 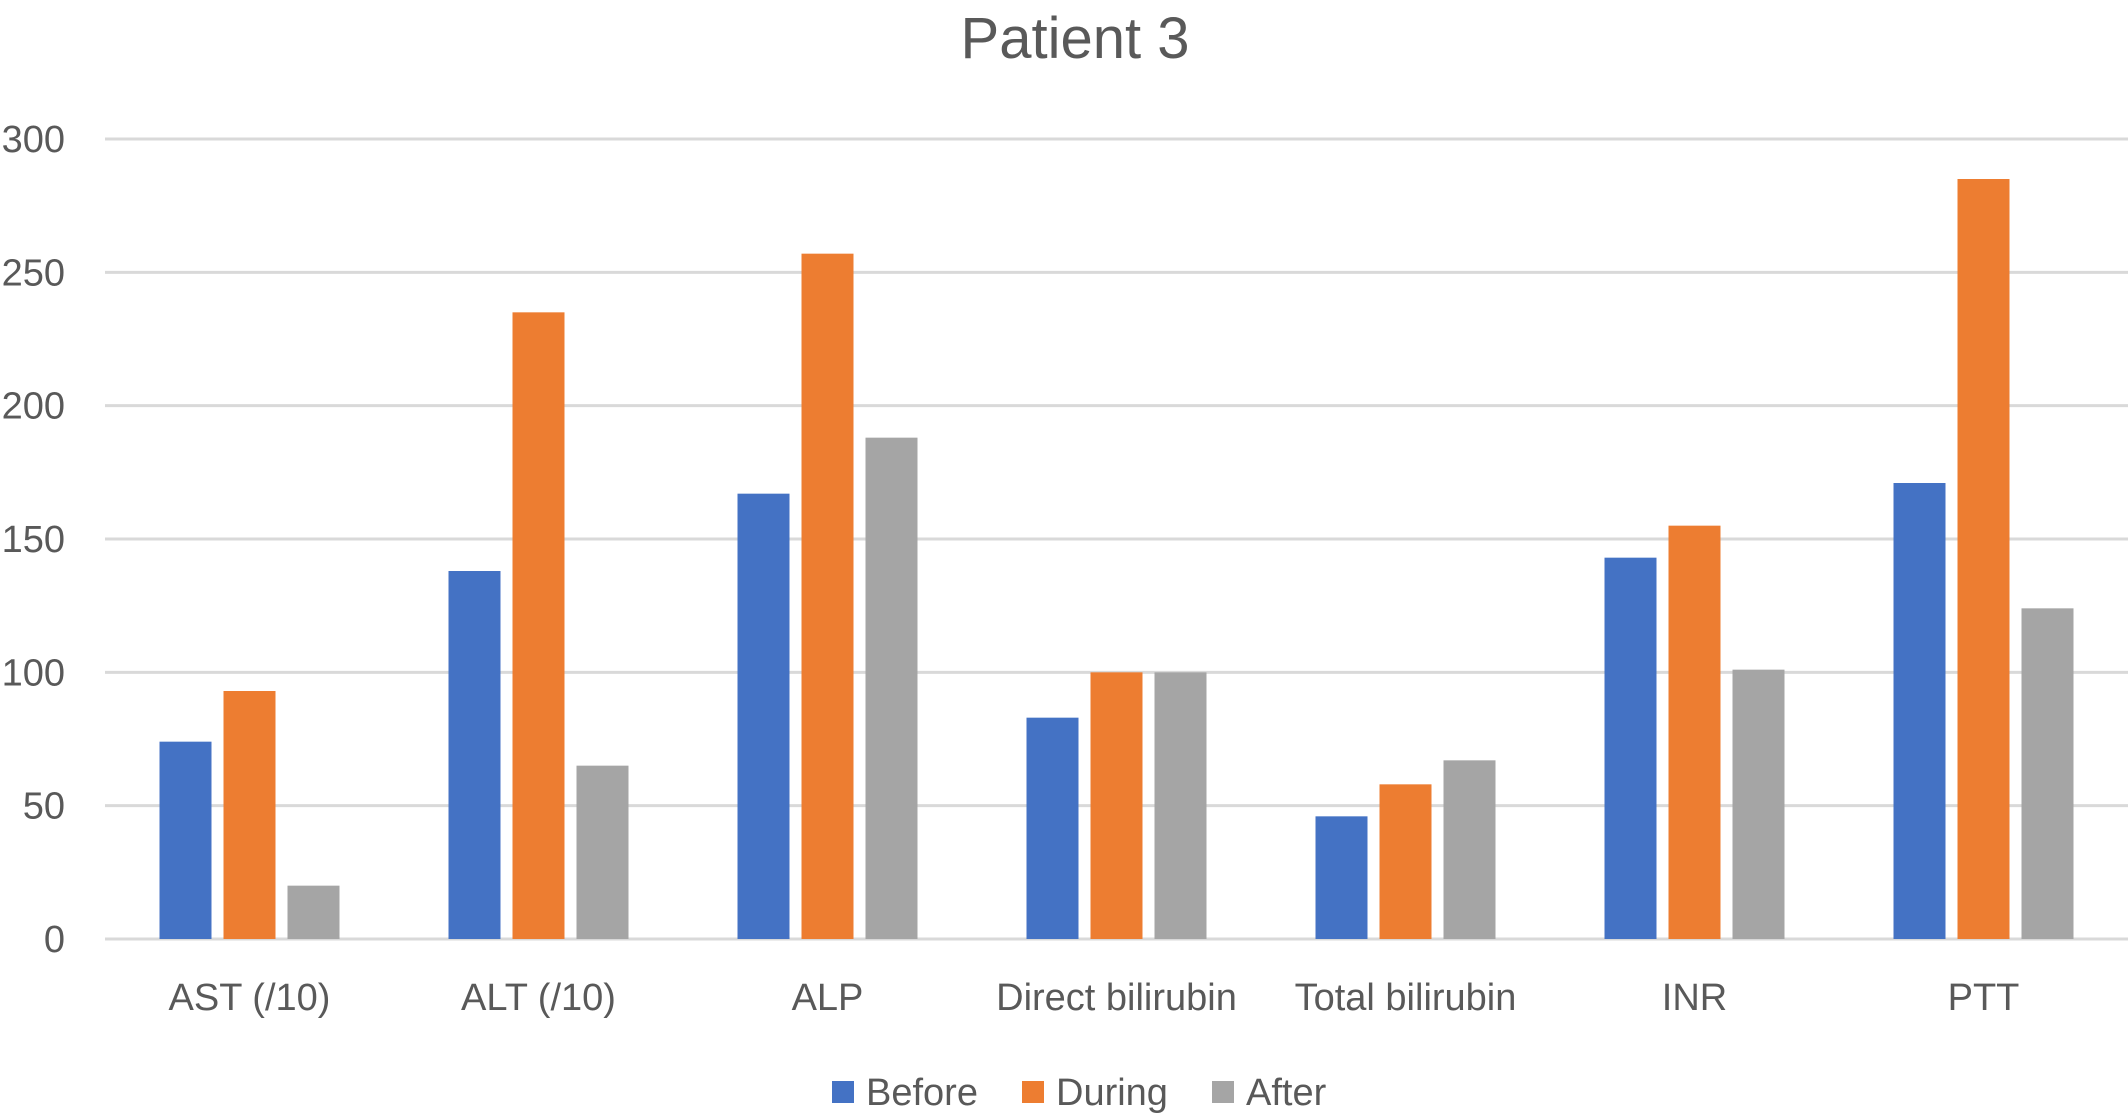 What do you see at coordinates (1406, 998) in the screenshot?
I see `x-tick-label: Total bilirubin` at bounding box center [1406, 998].